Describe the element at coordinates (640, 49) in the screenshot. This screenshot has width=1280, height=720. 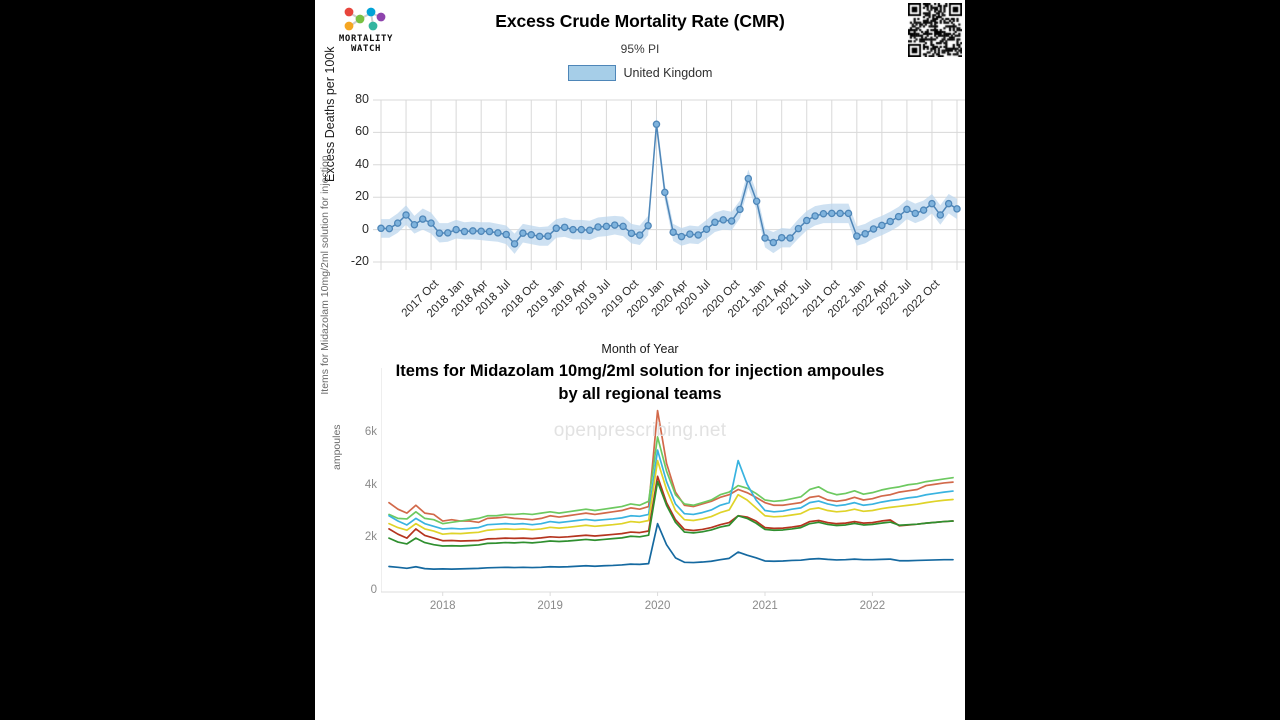
I see `chart1-subtitle: 95% PI` at that location.